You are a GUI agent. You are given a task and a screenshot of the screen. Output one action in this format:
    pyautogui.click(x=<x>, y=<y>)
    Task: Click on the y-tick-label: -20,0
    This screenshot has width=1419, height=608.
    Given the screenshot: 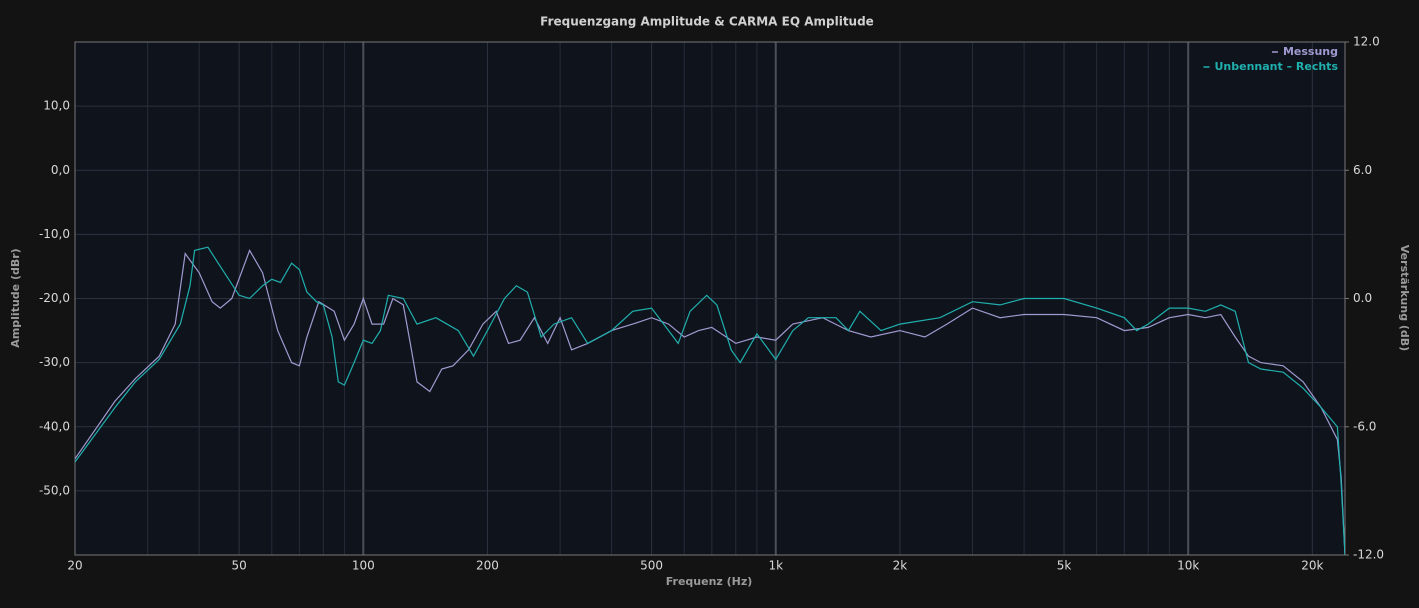 What is the action you would take?
    pyautogui.click(x=54, y=298)
    